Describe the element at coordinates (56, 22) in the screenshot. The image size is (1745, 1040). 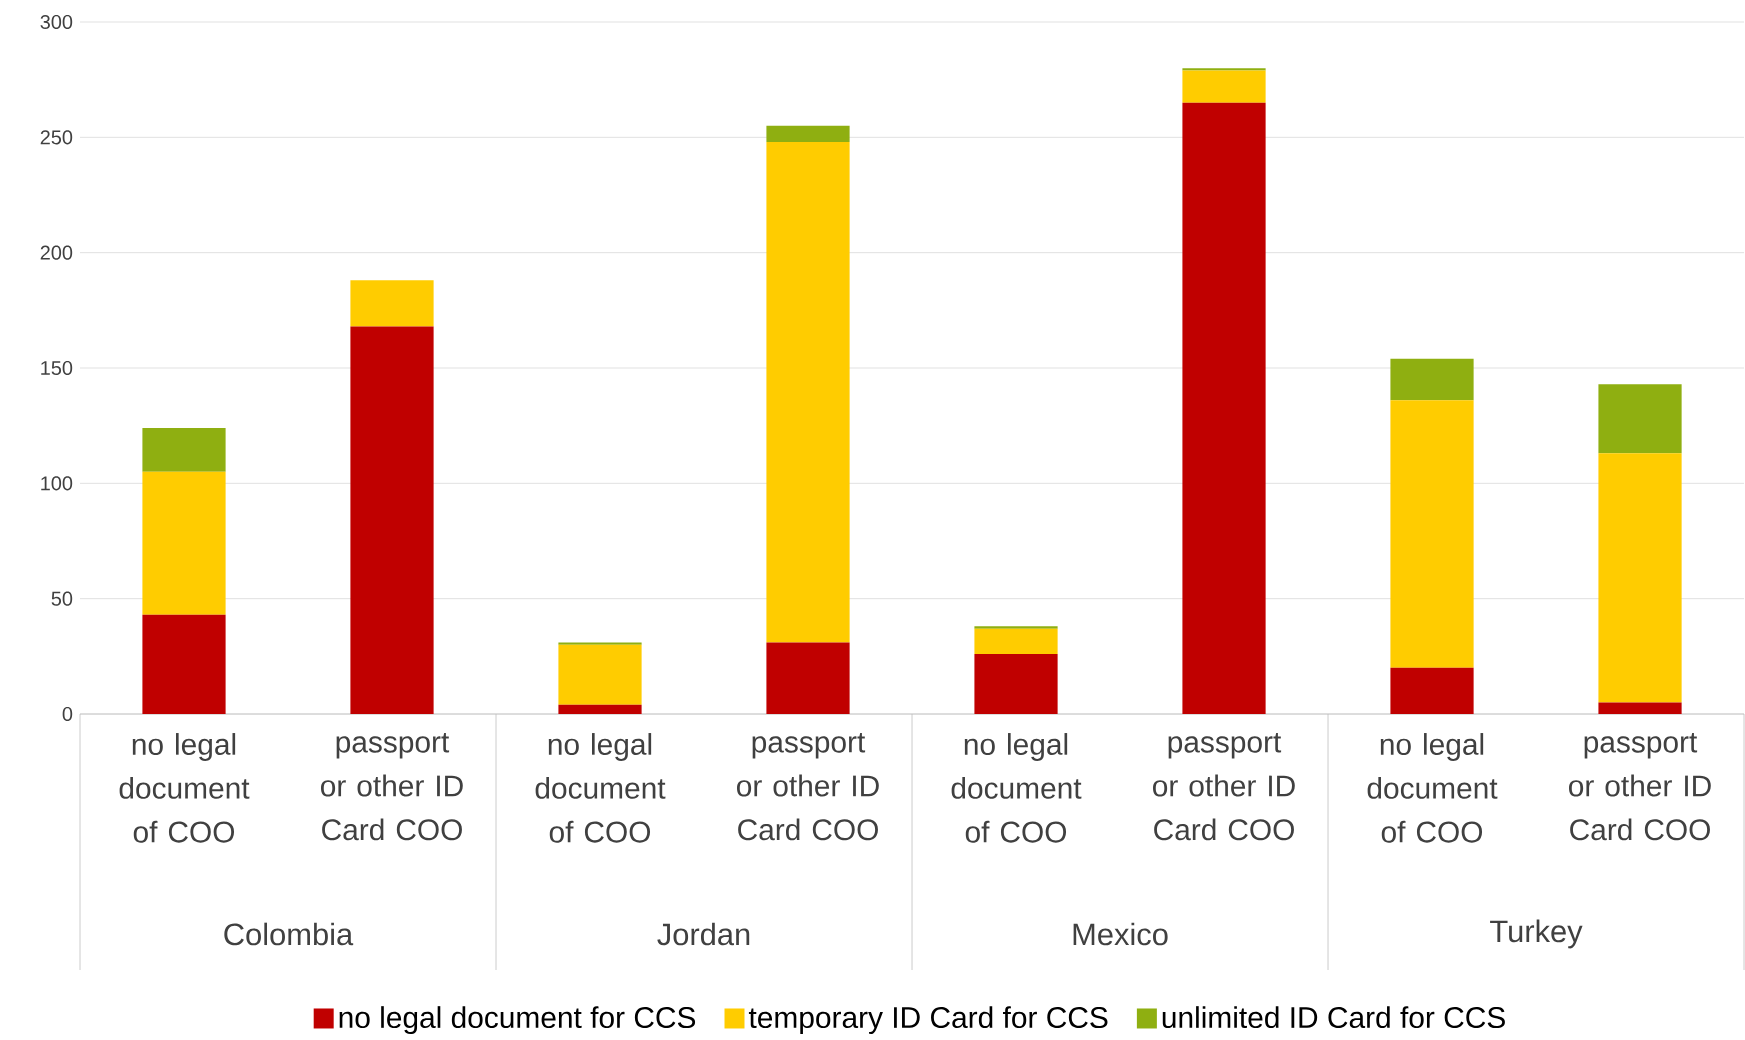
I see `y-tick-label: 300` at that location.